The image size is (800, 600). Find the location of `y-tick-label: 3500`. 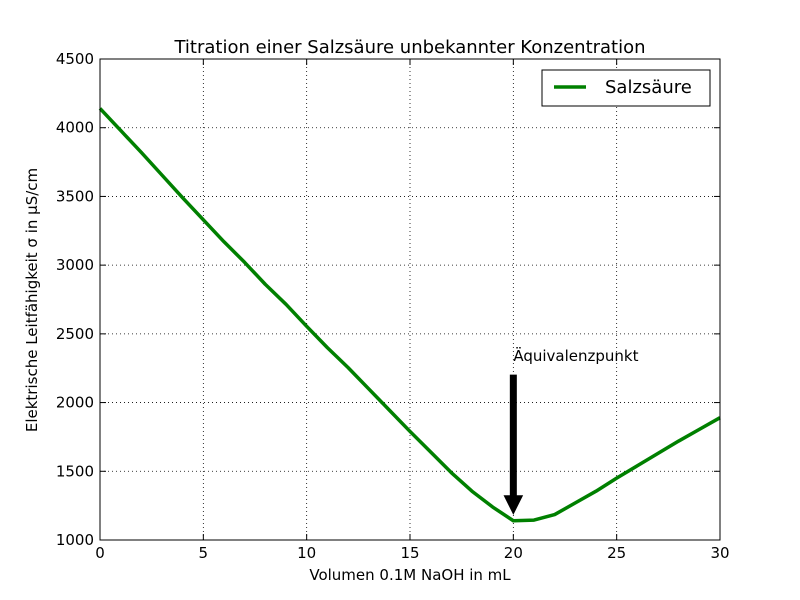

y-tick-label: 3500 is located at coordinates (75, 196).